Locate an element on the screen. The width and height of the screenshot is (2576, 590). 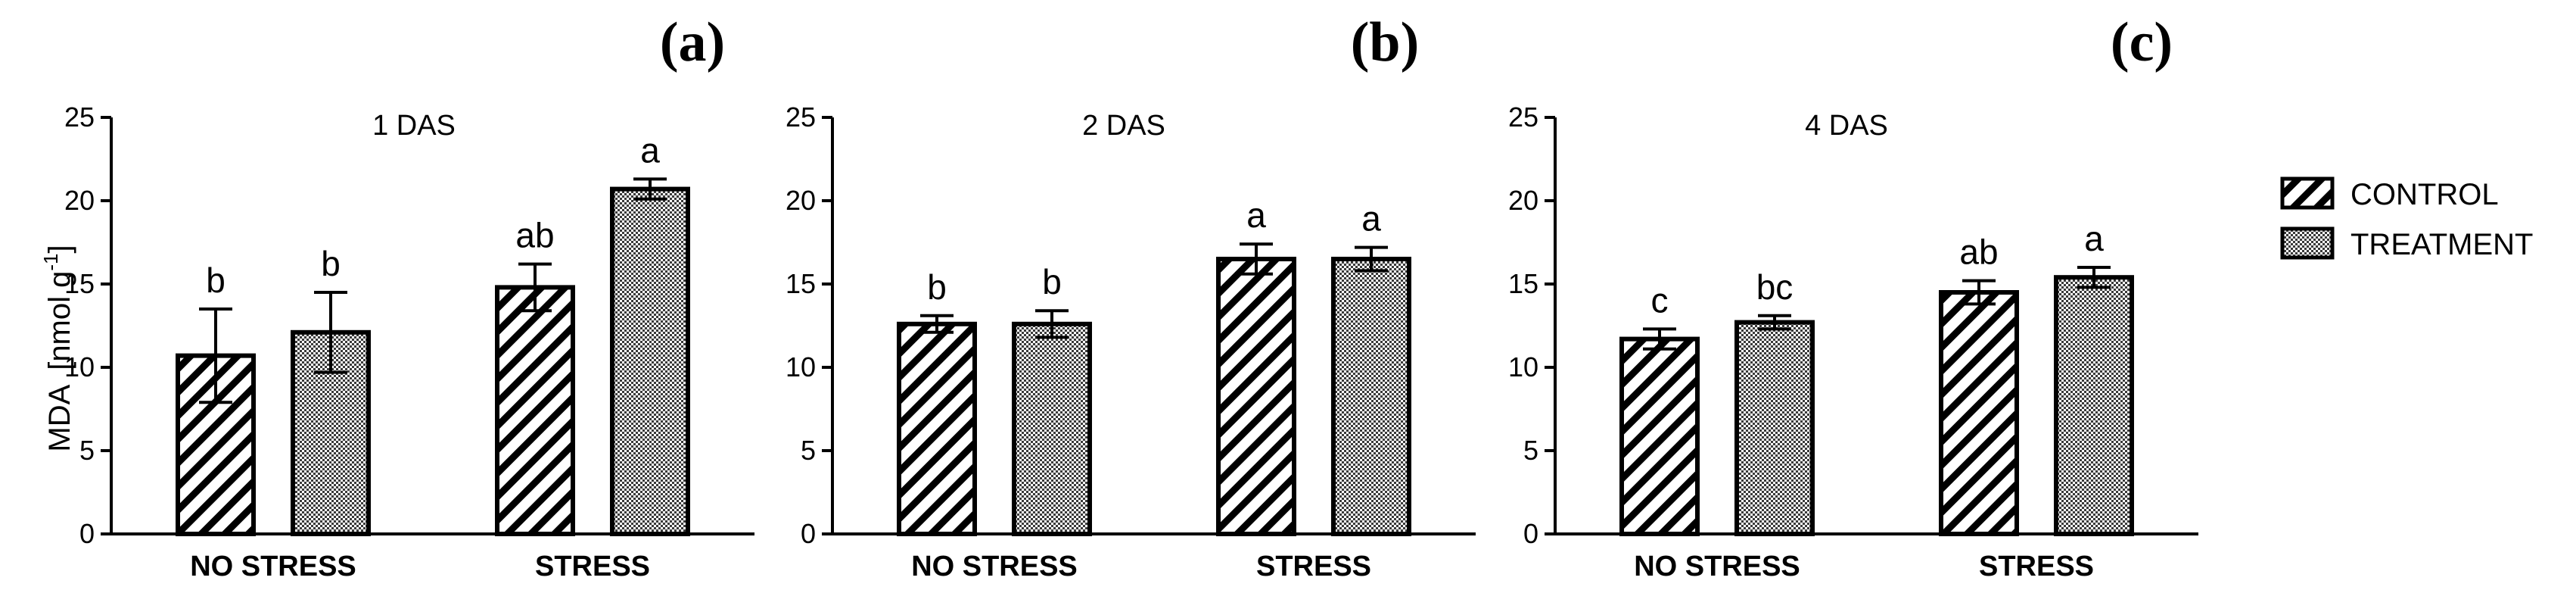
panel-title: 4 DAS is located at coordinates (1846, 126).